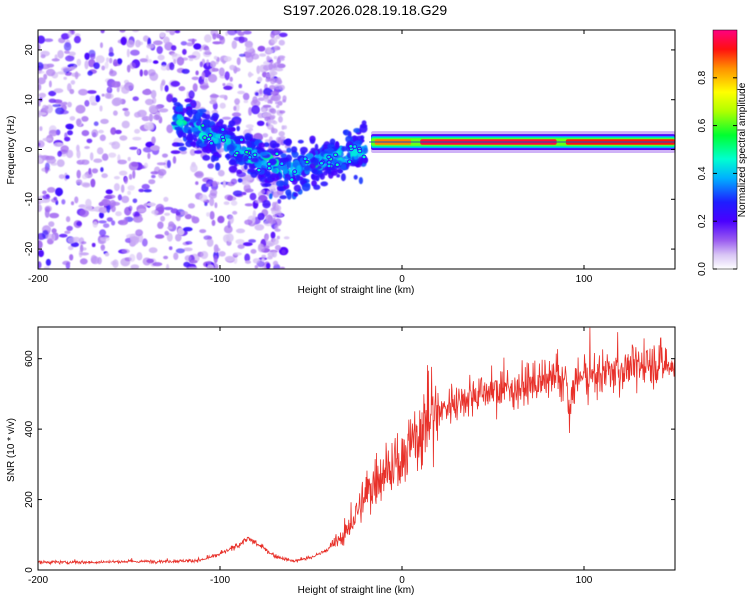 Image resolution: width=750 pixels, height=600 pixels. Describe the element at coordinates (29, 199) in the screenshot. I see `spectrogram-y-tick-label: -10` at that location.